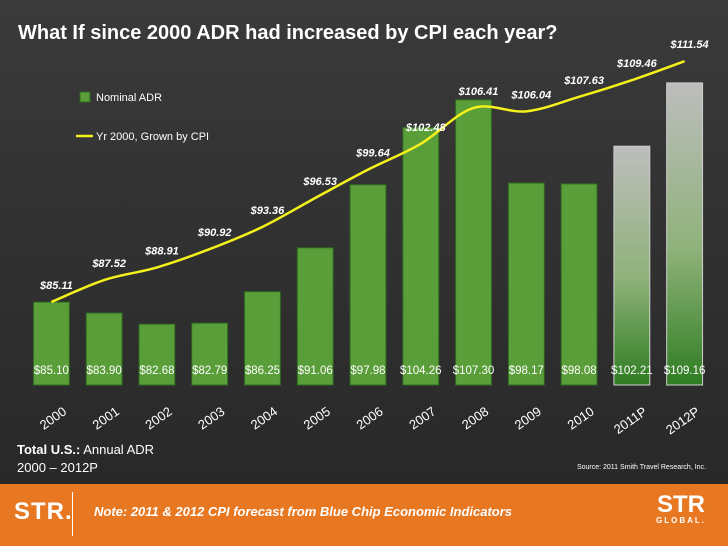  What do you see at coordinates (526, 371) in the screenshot?
I see `bar-label-2009: $98.17` at bounding box center [526, 371].